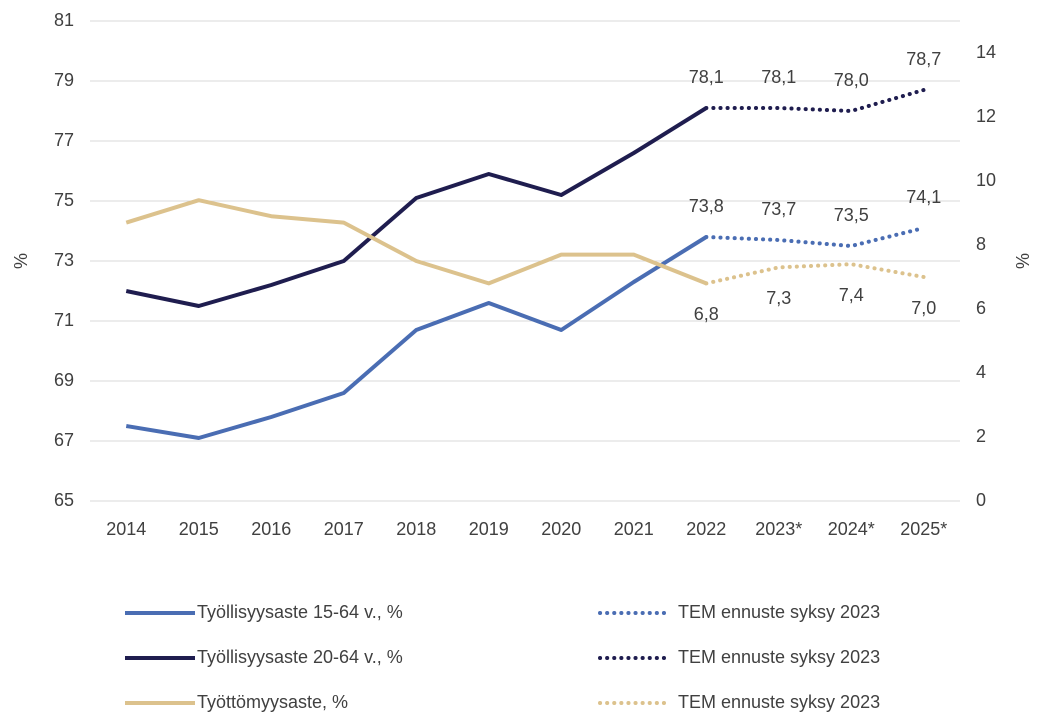 This screenshot has height=719, width=1039. I want to click on x-tick-label: 2024*, so click(851, 529).